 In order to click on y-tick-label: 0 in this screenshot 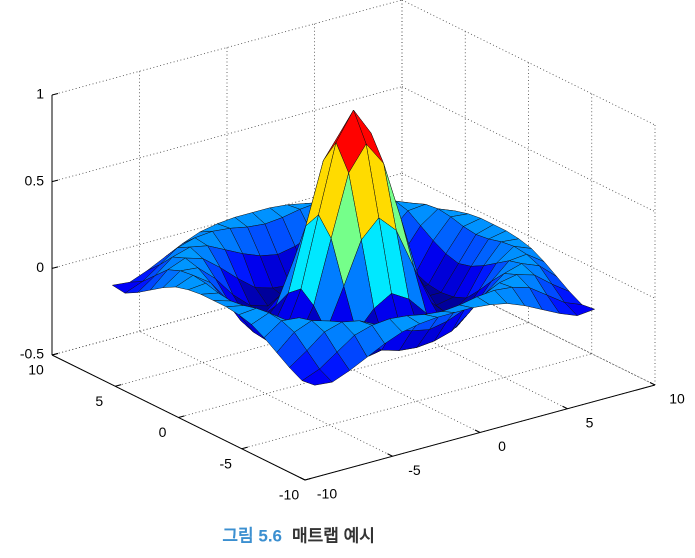, I will do `click(163, 432)`.